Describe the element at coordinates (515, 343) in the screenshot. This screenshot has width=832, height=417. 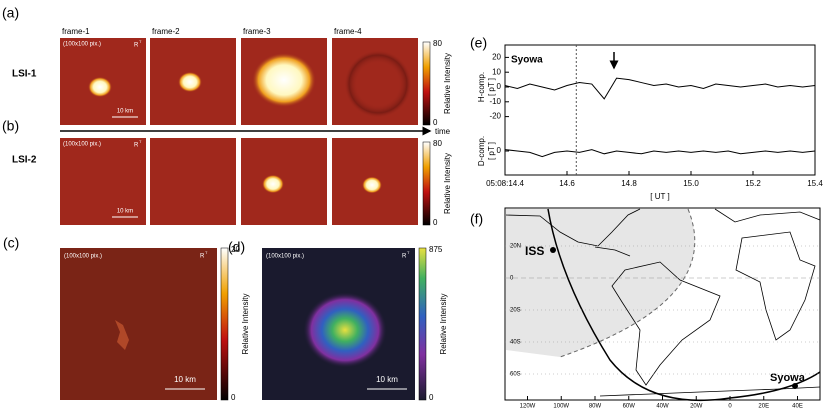
I see `lat-label: 40S` at that location.